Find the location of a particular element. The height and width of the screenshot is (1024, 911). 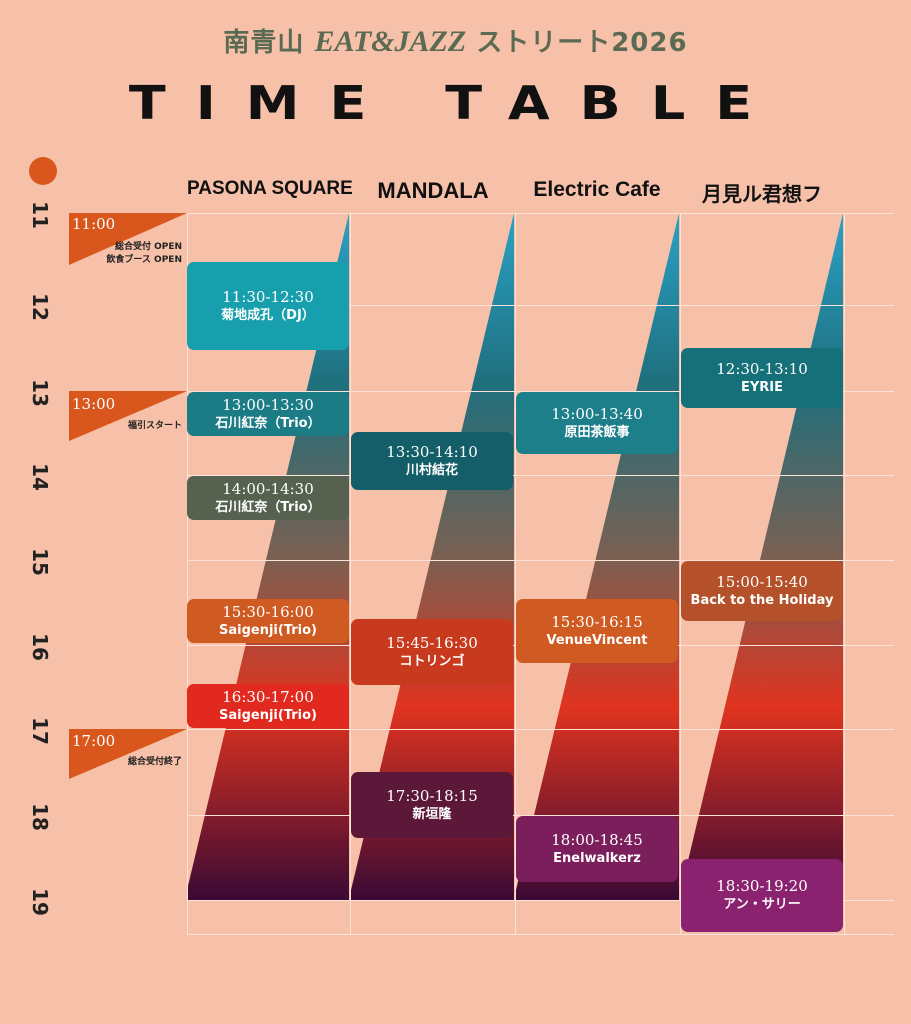

event-artist: Enelwalkerz is located at coordinates (597, 858).